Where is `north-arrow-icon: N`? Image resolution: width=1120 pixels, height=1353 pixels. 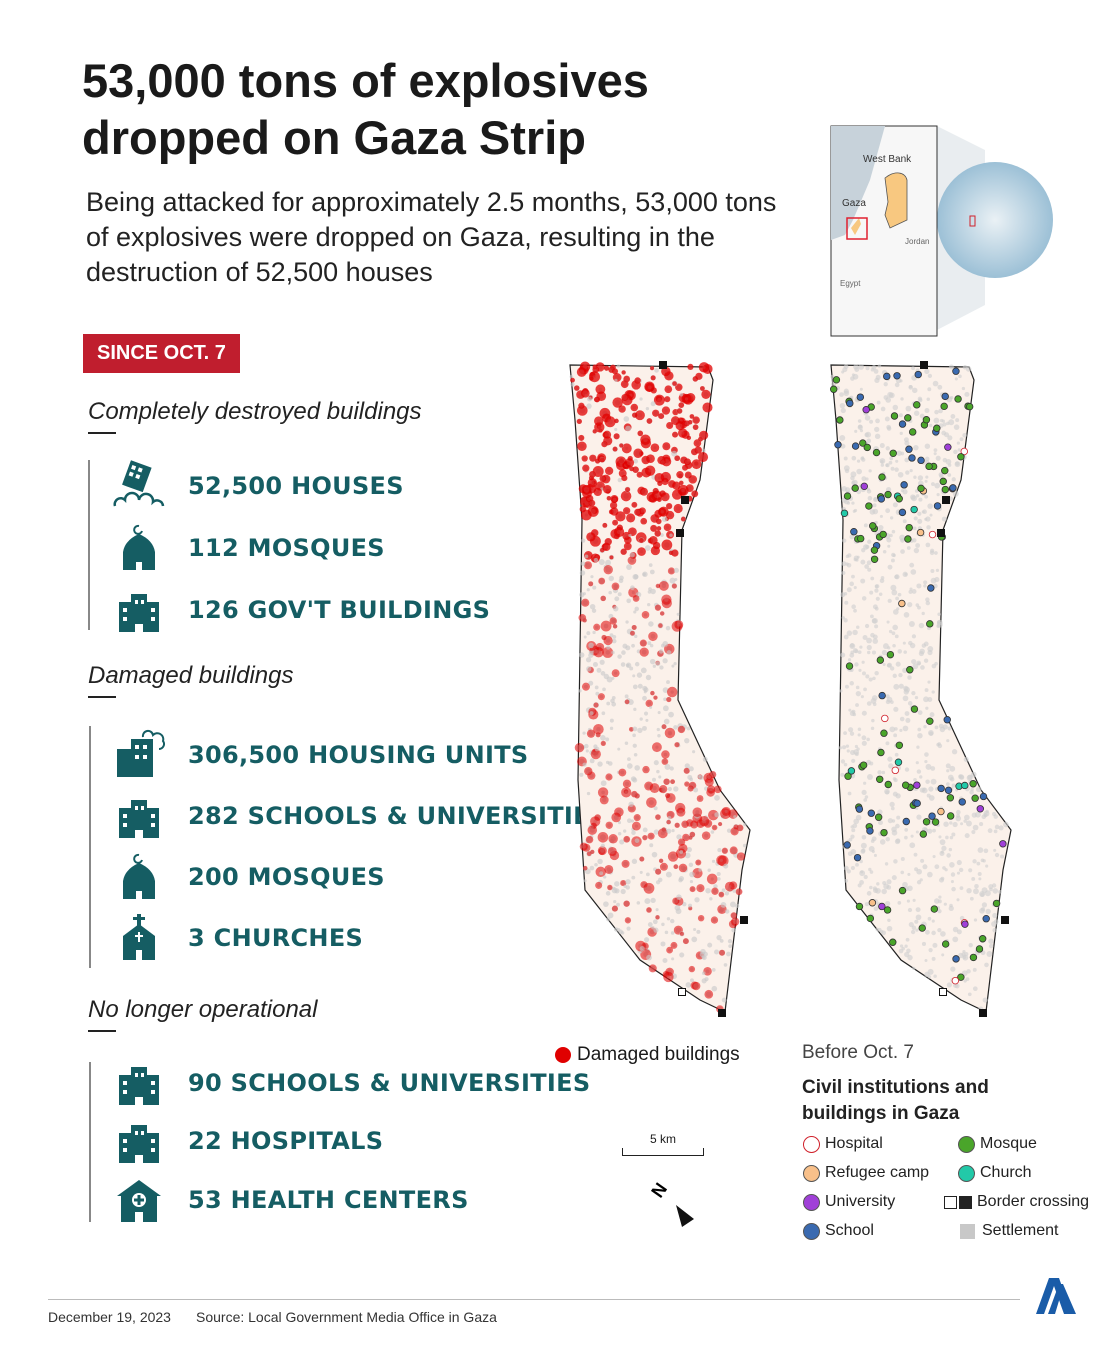
north-arrow-icon: N is located at coordinates (671, 1203).